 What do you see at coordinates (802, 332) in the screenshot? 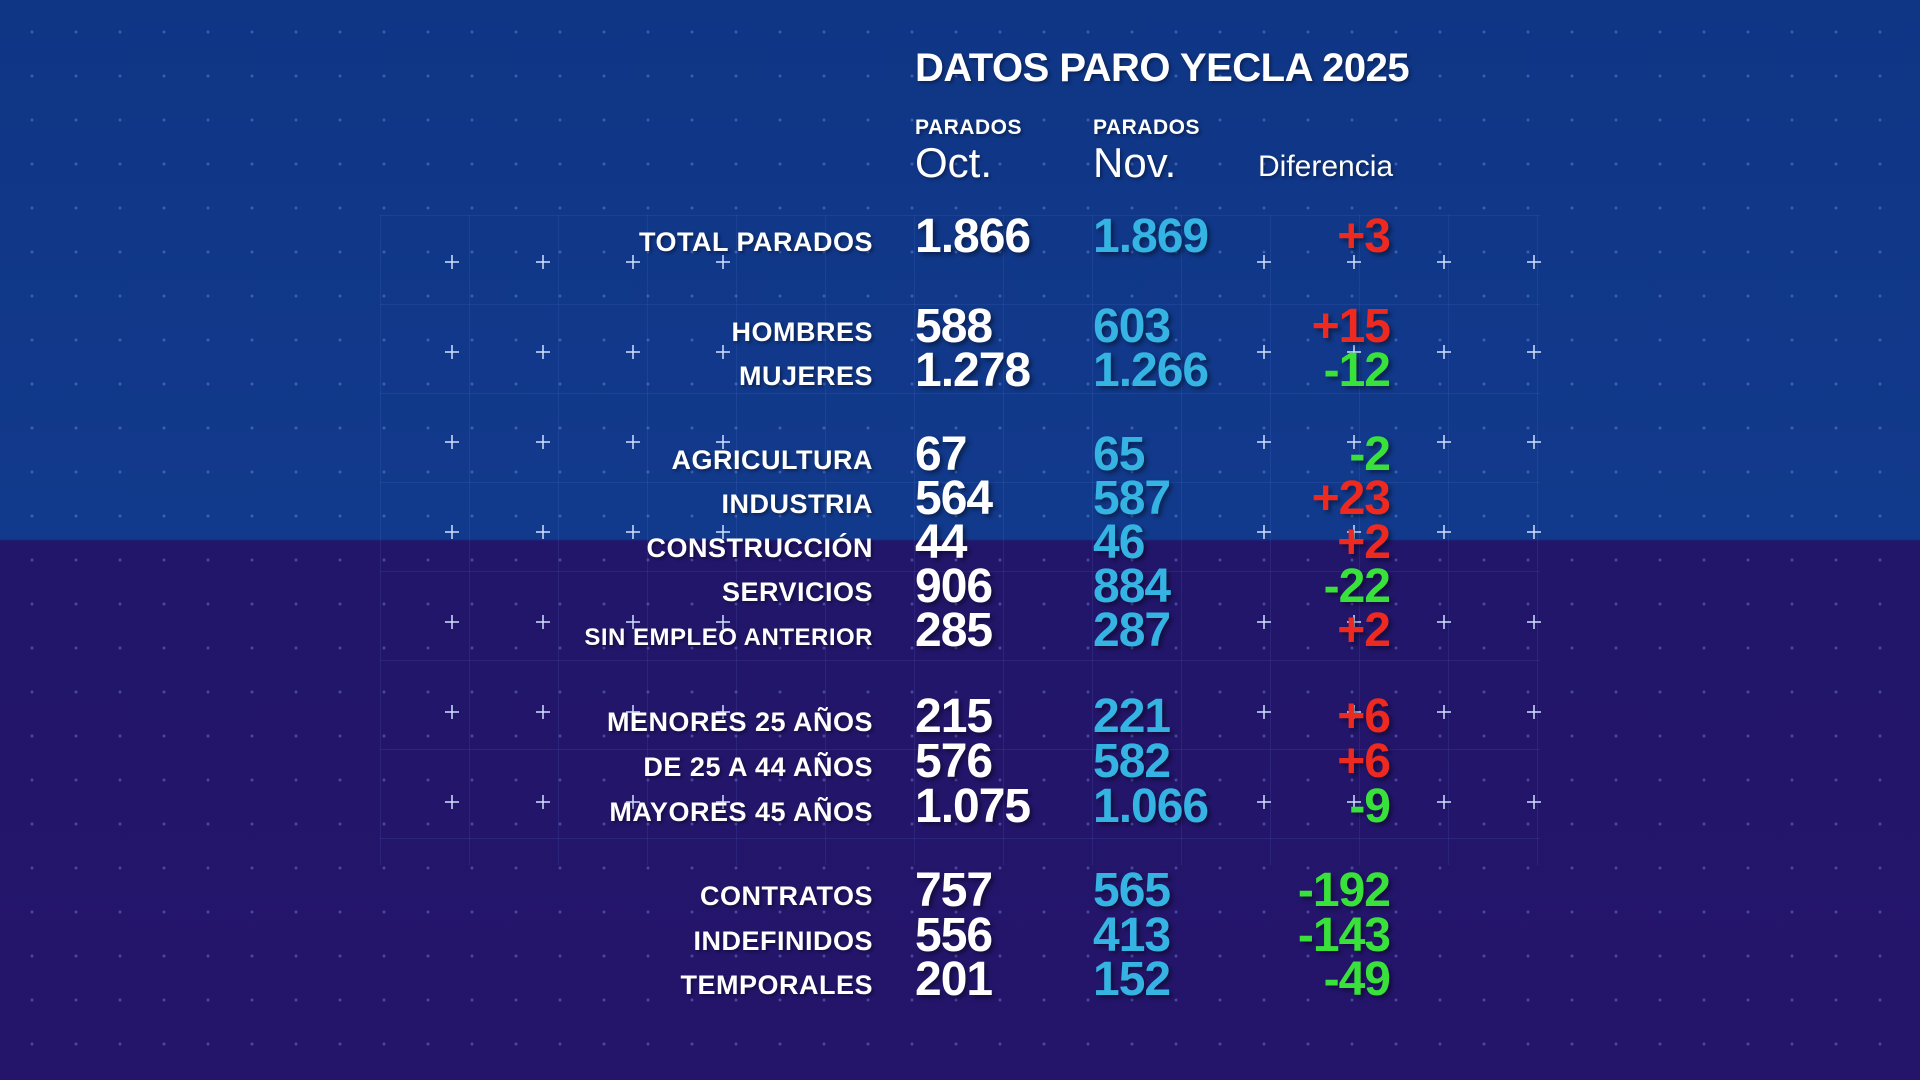
I see `row-label: HOMBRES` at bounding box center [802, 332].